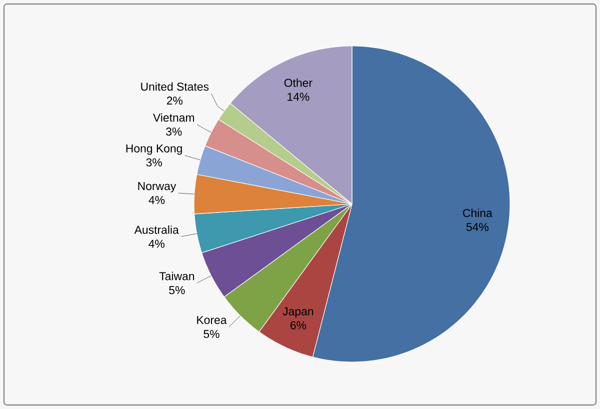 This screenshot has height=409, width=600. What do you see at coordinates (157, 187) in the screenshot?
I see `slice-label: Norway` at bounding box center [157, 187].